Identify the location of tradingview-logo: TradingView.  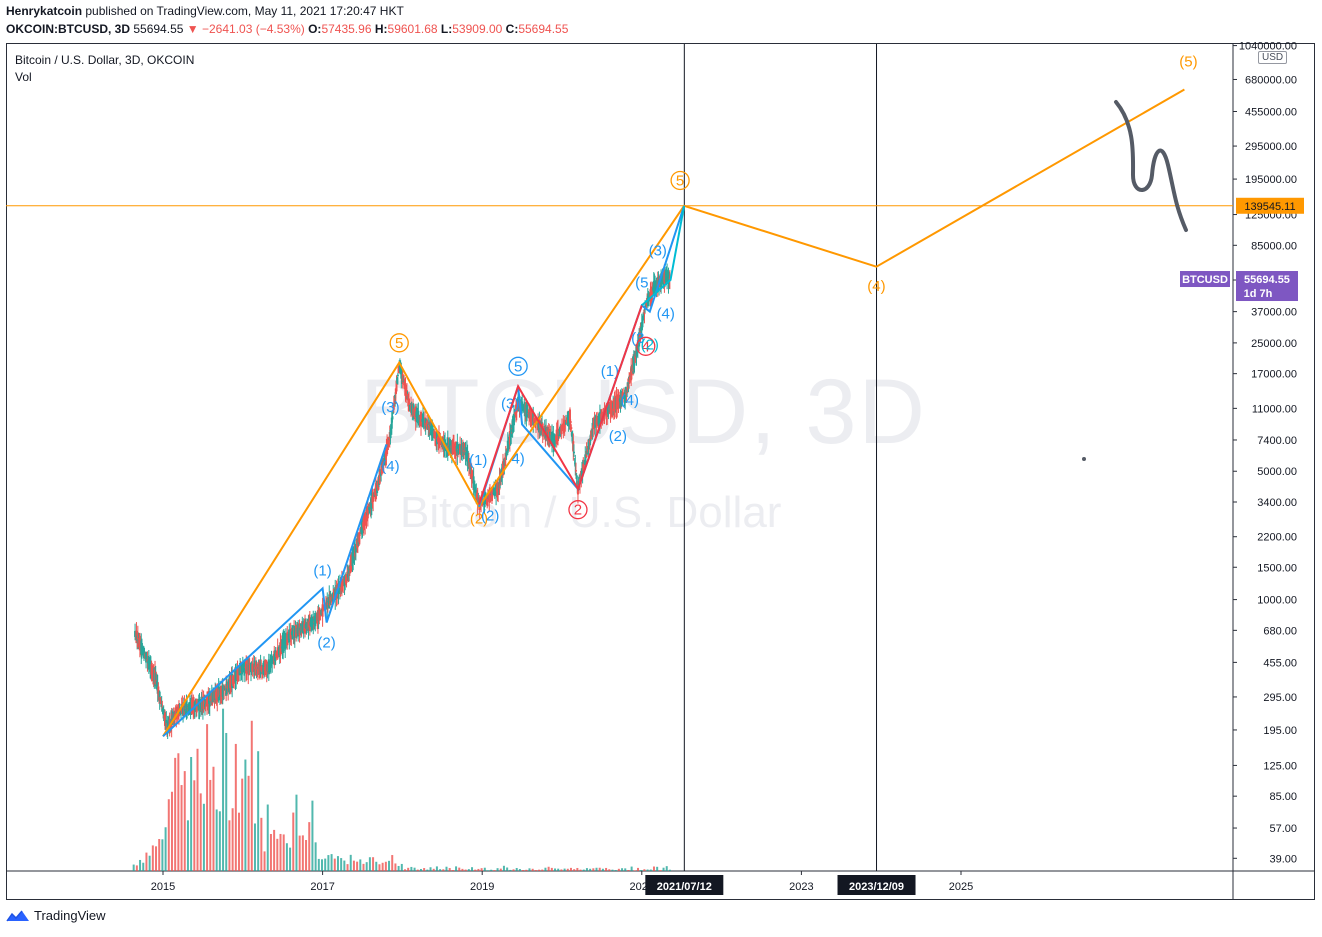
(56, 915).